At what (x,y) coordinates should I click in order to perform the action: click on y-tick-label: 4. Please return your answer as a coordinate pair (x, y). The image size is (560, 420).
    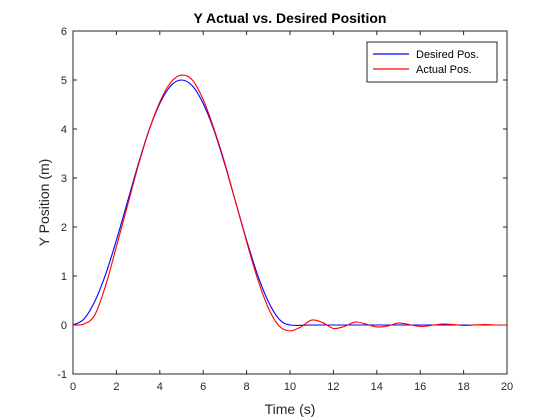
    Looking at the image, I should click on (64, 130).